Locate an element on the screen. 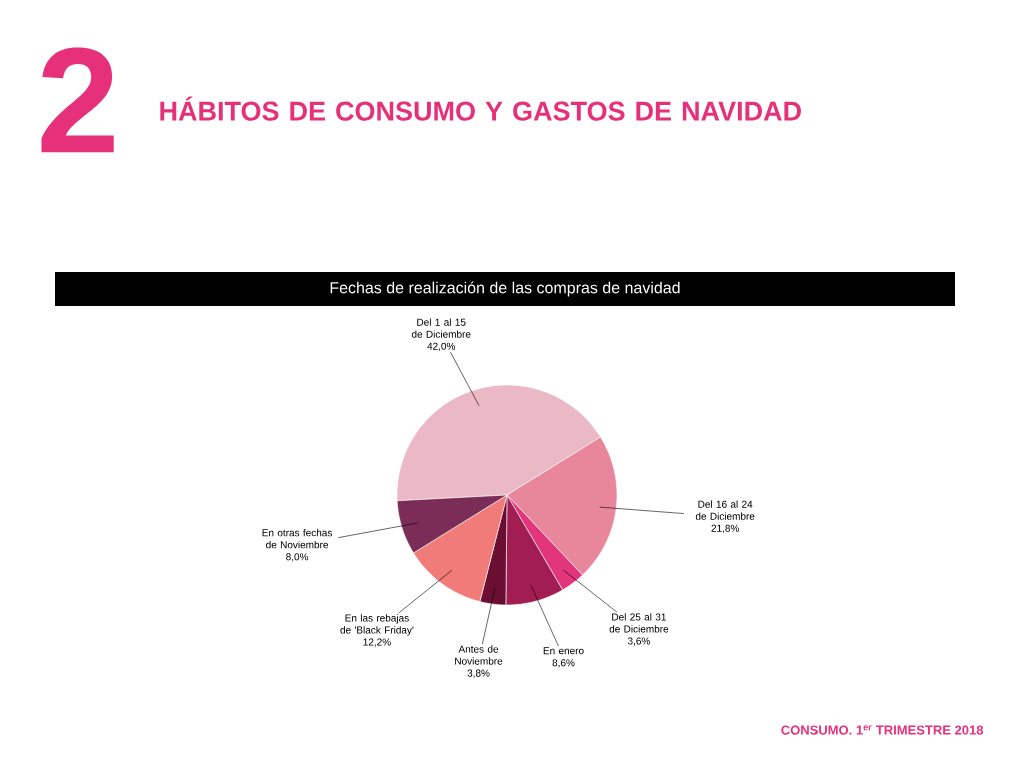 This screenshot has height=768, width=1024. slice-label: Del 1 al 15 de Diciembre is located at coordinates (441, 328).